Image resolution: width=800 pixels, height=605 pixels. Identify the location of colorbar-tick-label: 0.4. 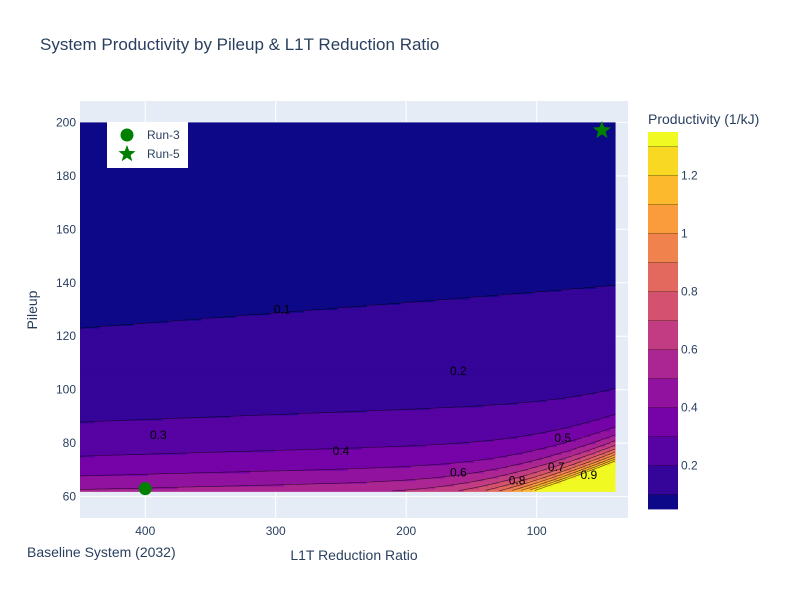
(689, 408).